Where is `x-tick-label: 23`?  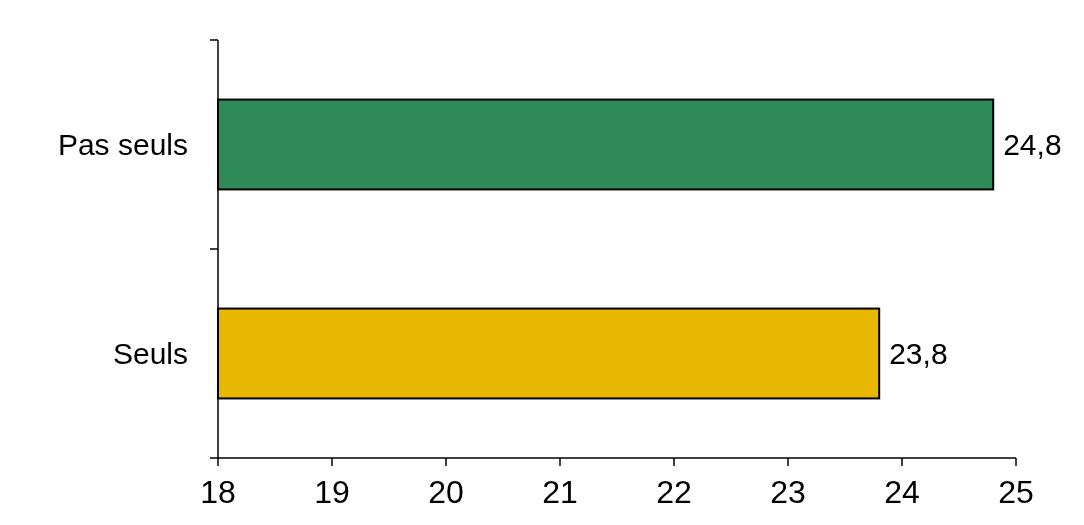 x-tick-label: 23 is located at coordinates (788, 492).